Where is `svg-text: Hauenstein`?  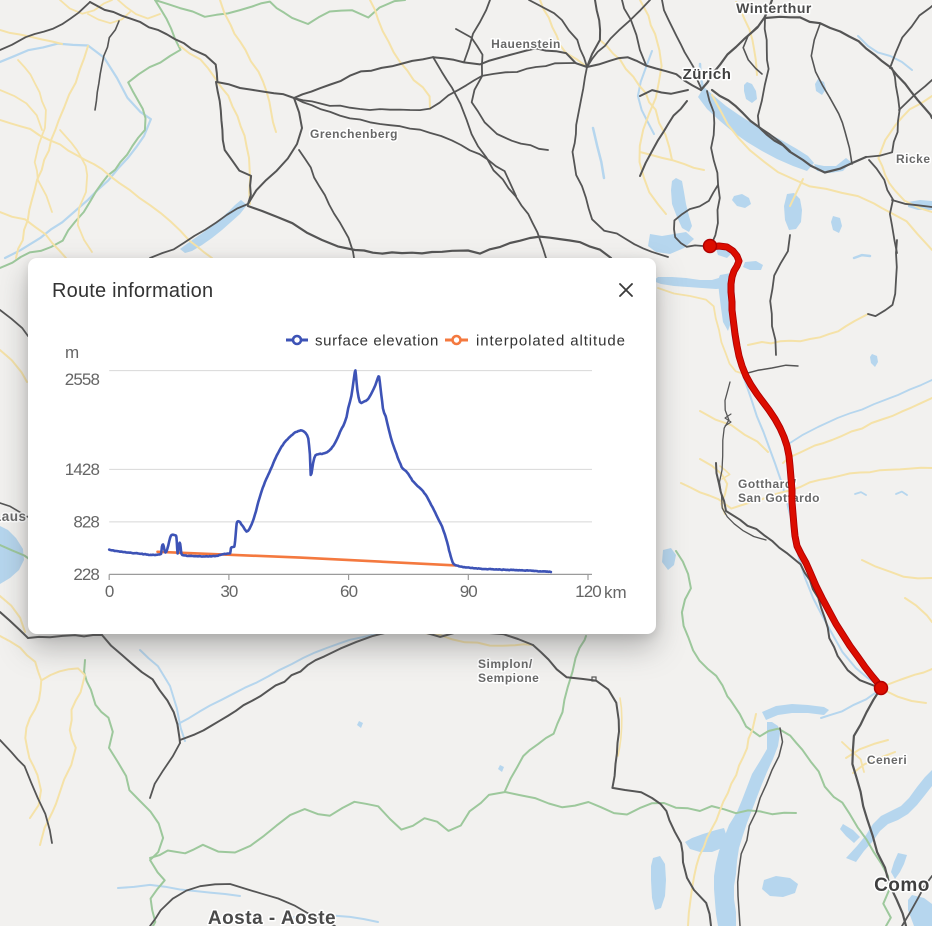 svg-text: Hauenstein is located at coordinates (526, 44).